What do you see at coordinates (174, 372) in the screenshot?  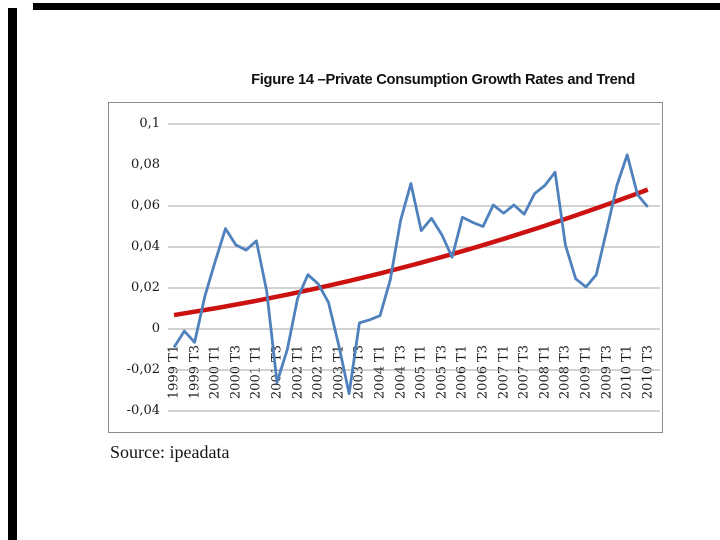 I see `x-axis-tick-label: 1999 T1` at bounding box center [174, 372].